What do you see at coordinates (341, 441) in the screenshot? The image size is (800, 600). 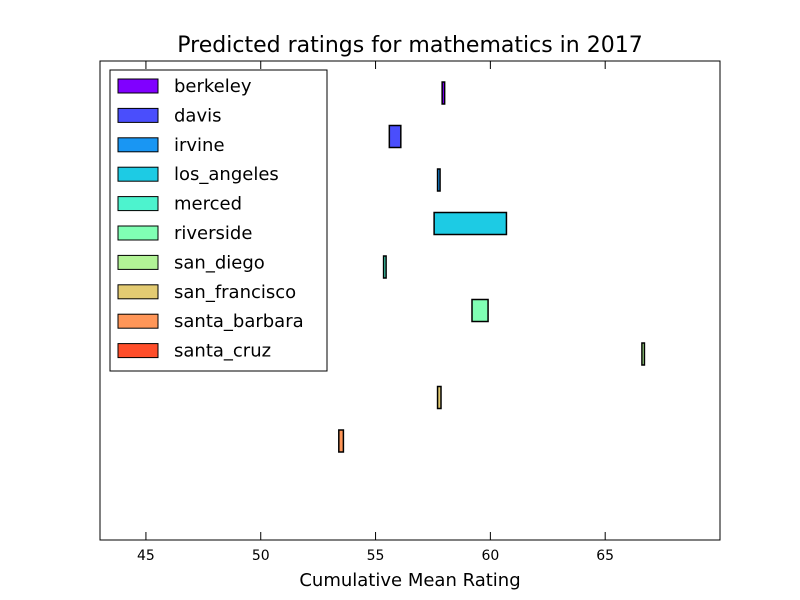 I see `bar-santa-barbara` at bounding box center [341, 441].